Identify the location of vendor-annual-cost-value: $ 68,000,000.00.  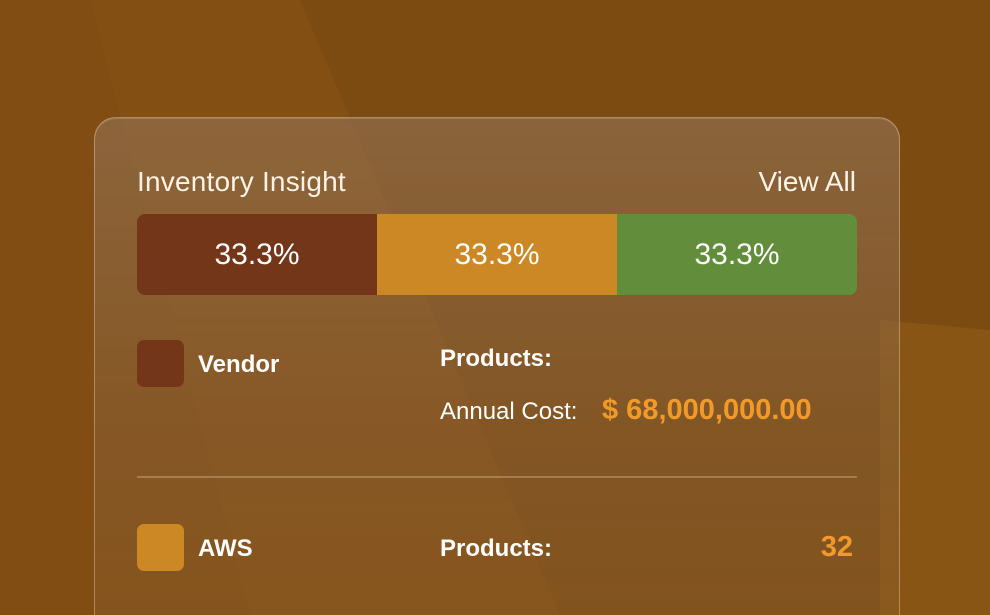
(707, 410).